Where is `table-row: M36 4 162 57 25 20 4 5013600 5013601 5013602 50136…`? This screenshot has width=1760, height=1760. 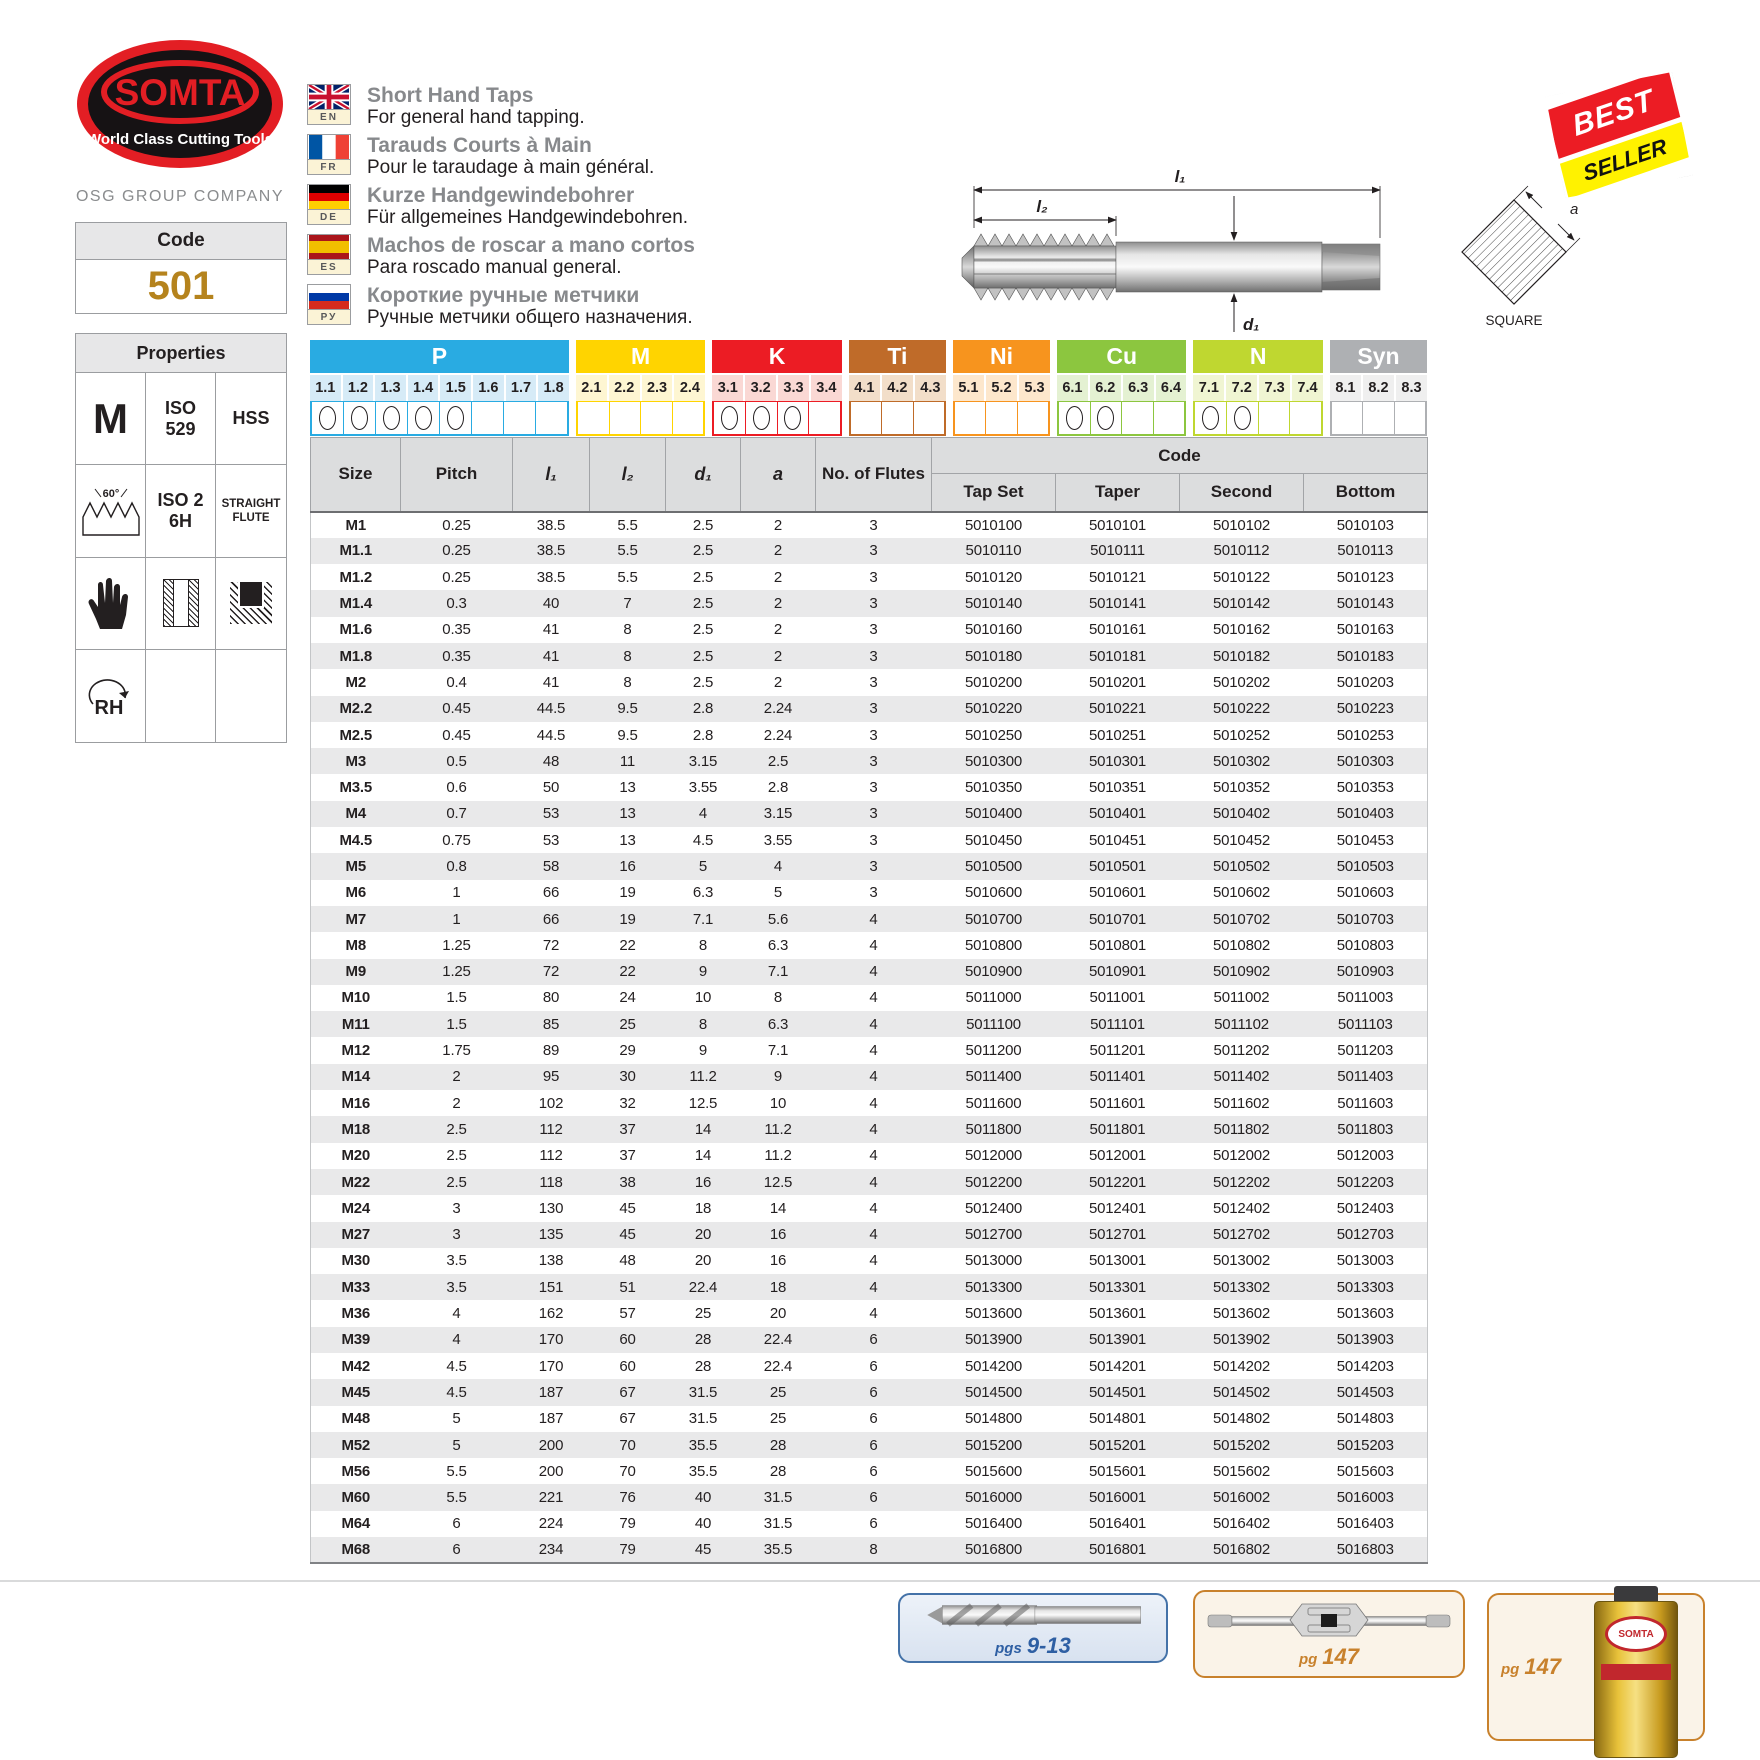 table-row: M36 4 162 57 25 20 4 5013600 5013601 5013602 50136… is located at coordinates (869, 1313).